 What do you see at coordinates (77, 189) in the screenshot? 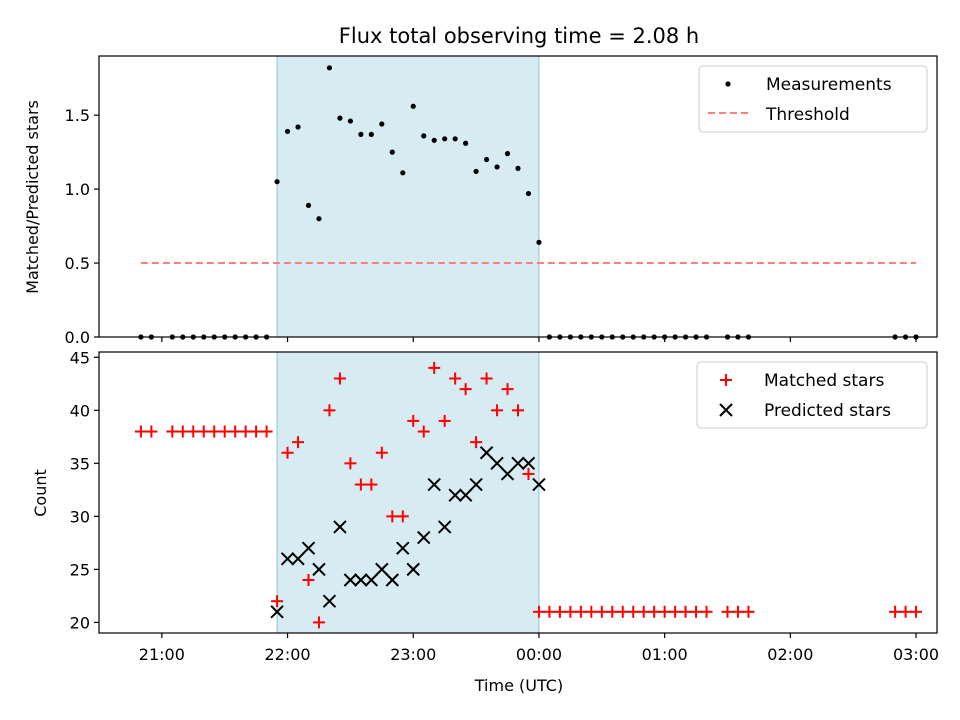
I see `top-ytick-label-2: 1.0` at bounding box center [77, 189].